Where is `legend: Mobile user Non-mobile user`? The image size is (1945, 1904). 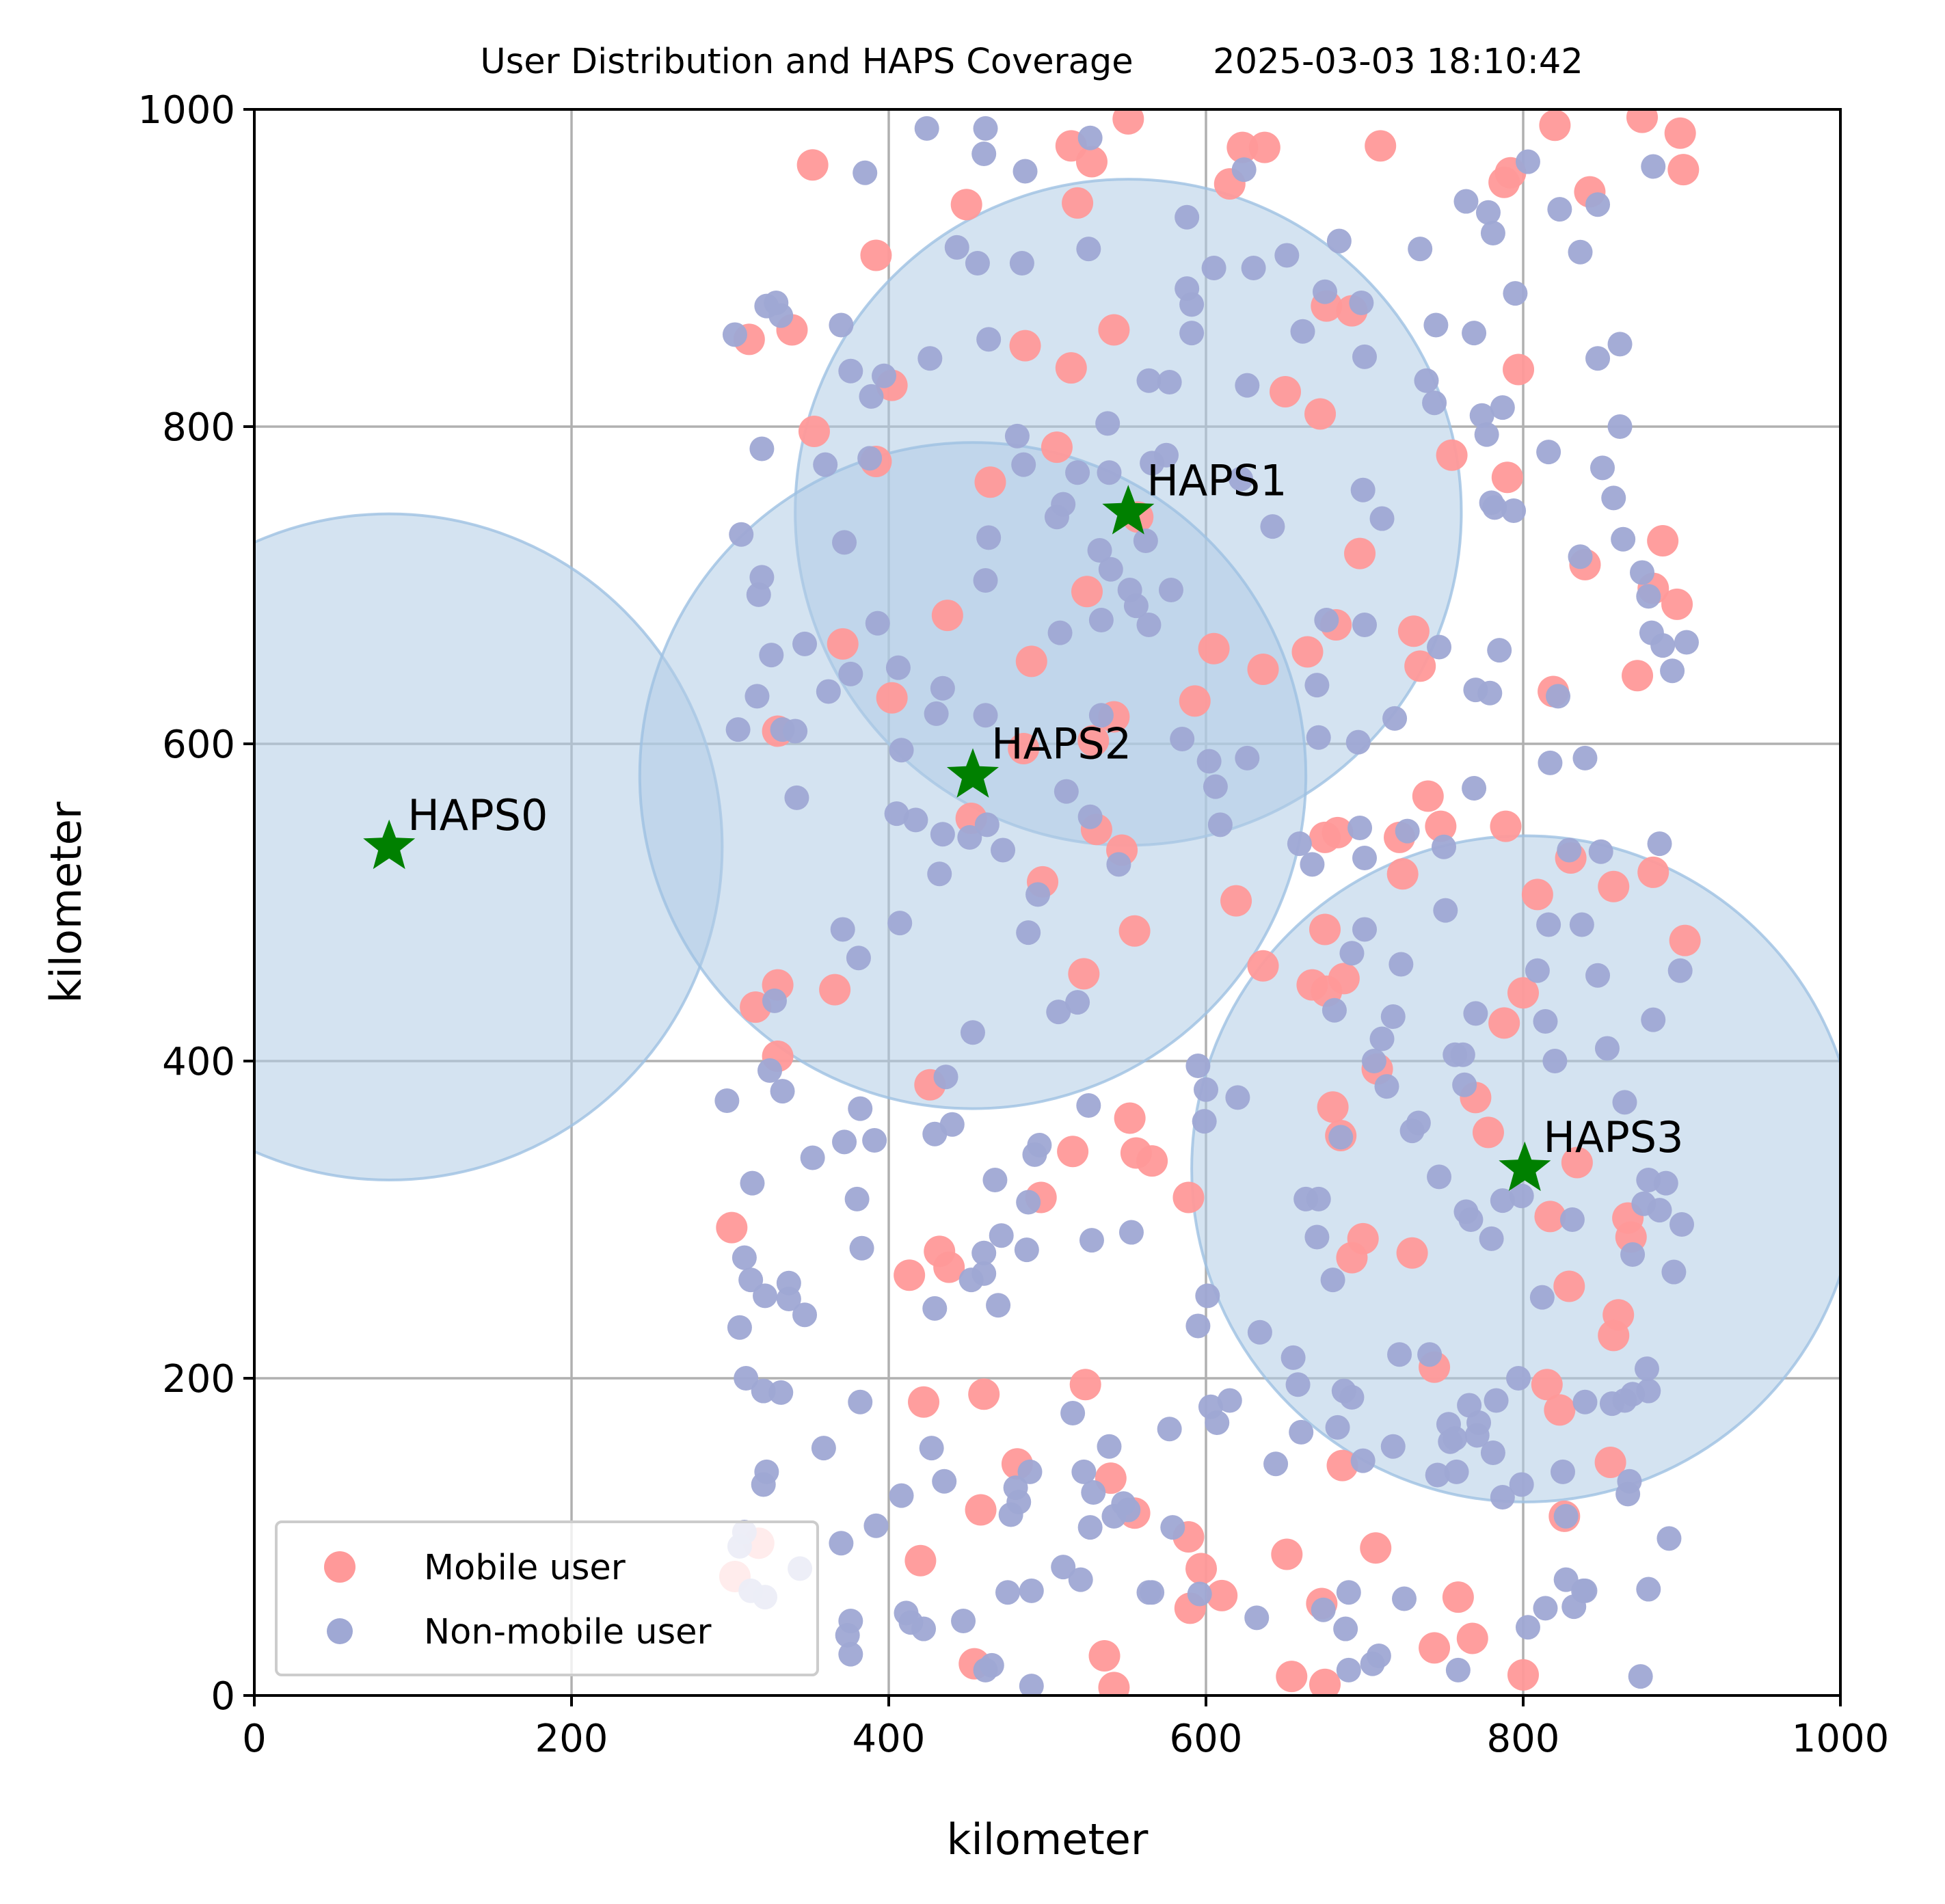
legend: Mobile user Non-mobile user is located at coordinates (547, 1598).